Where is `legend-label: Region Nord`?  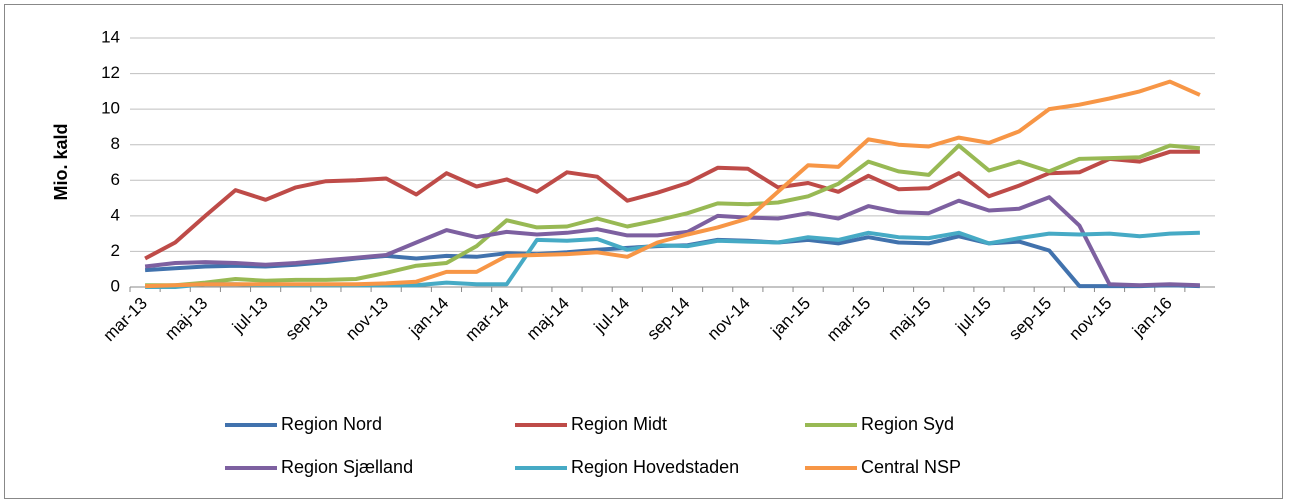 legend-label: Region Nord is located at coordinates (331, 424).